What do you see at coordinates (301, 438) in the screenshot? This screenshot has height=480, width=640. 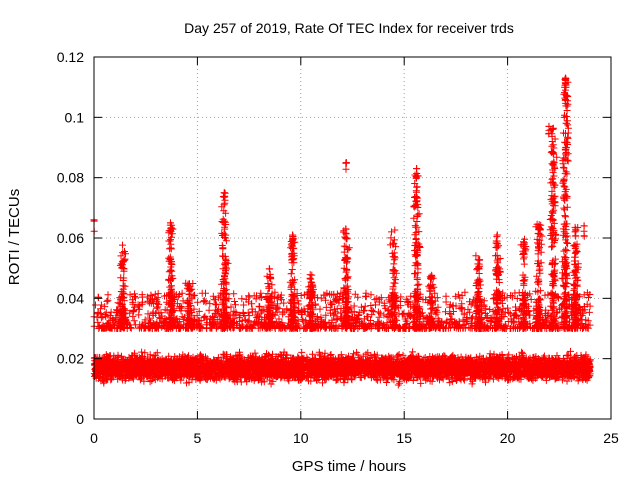 I see `x-tick-label: 10` at bounding box center [301, 438].